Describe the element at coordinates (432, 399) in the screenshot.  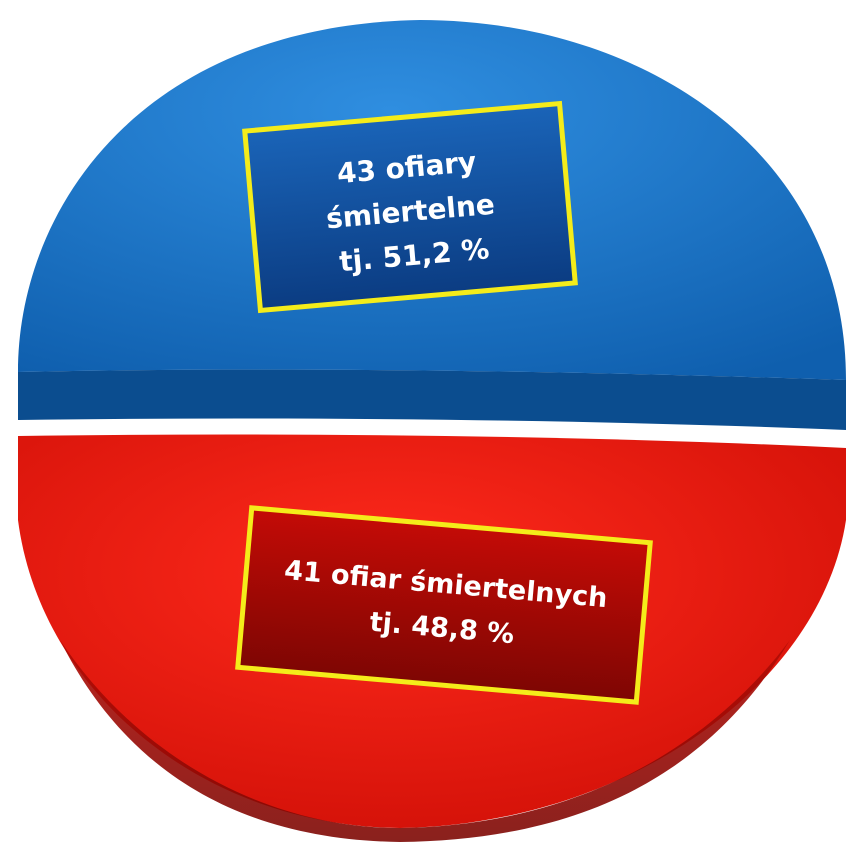
I see `pie-slice-blue-edge` at that location.